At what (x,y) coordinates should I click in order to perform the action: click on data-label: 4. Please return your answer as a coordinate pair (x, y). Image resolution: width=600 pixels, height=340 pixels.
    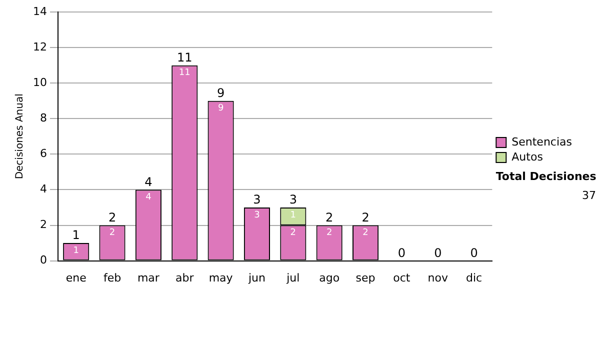
    Looking at the image, I should click on (149, 197).